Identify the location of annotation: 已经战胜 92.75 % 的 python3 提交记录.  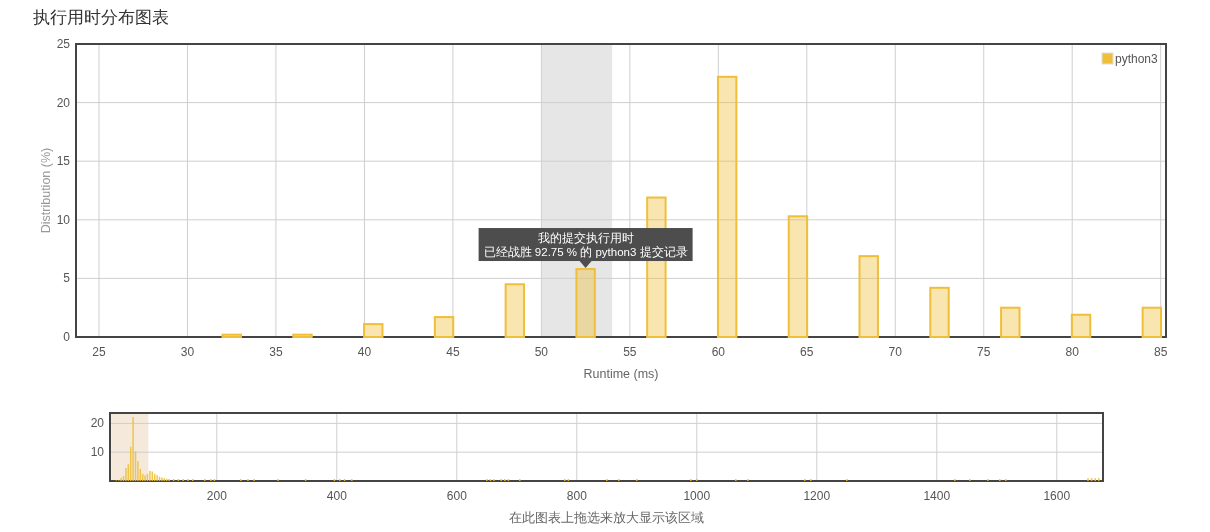
(585, 252).